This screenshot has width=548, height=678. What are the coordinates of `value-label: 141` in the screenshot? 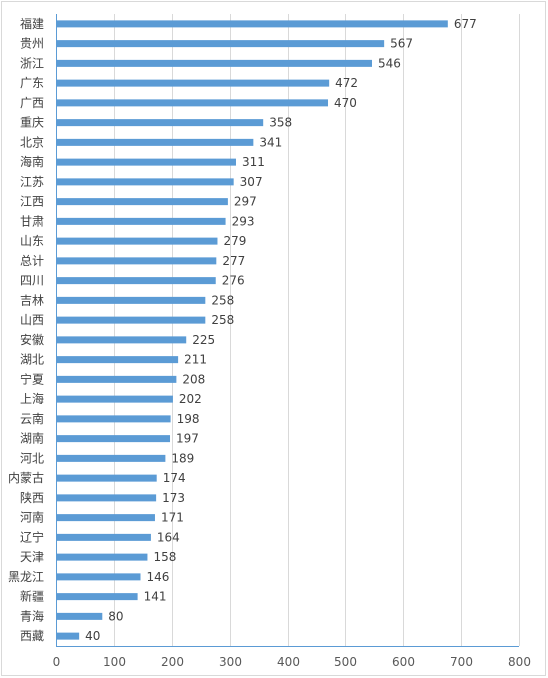 It's located at (155, 597).